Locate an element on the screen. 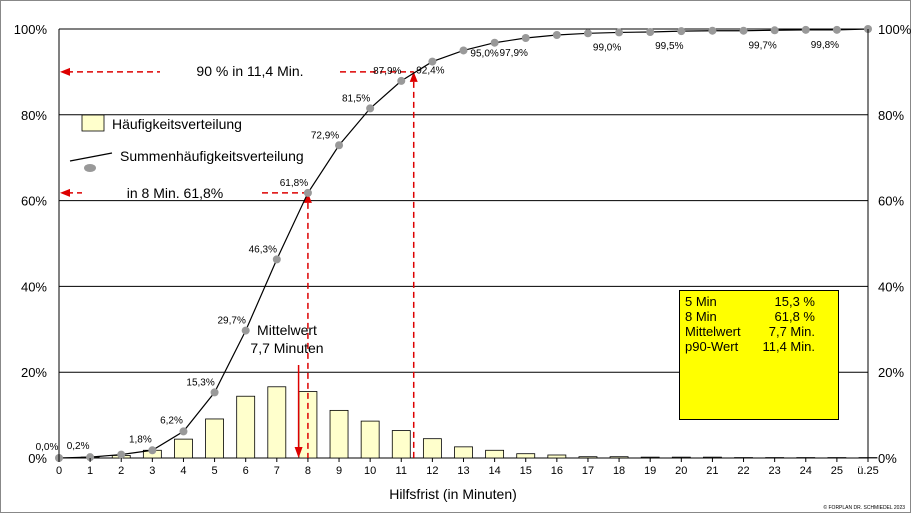  info-value: 15,3 % is located at coordinates (794, 301).